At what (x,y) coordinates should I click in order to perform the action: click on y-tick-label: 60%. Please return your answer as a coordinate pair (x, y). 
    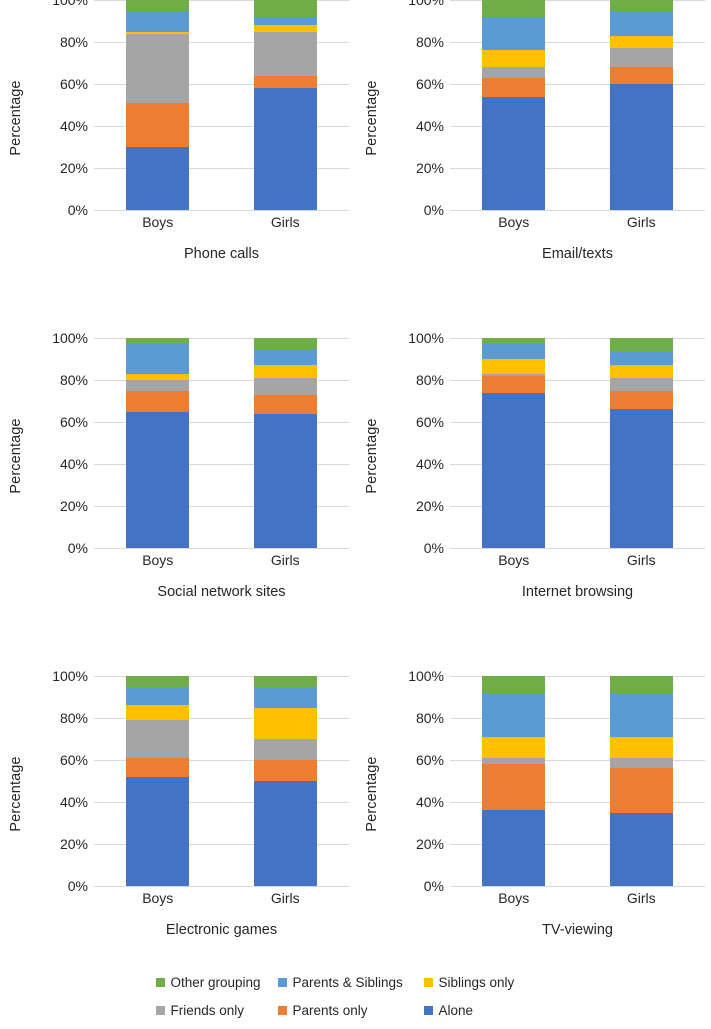
    Looking at the image, I should click on (73, 422).